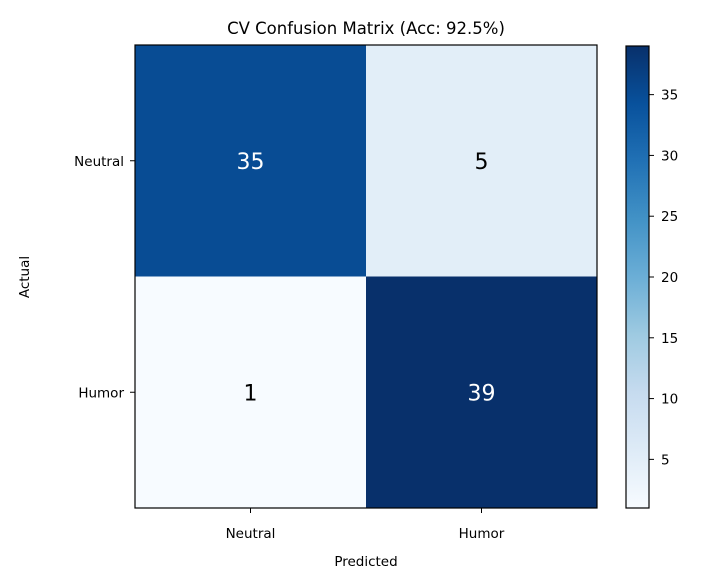  Describe the element at coordinates (101, 393) in the screenshot. I see `y-tick-label: Humor` at that location.